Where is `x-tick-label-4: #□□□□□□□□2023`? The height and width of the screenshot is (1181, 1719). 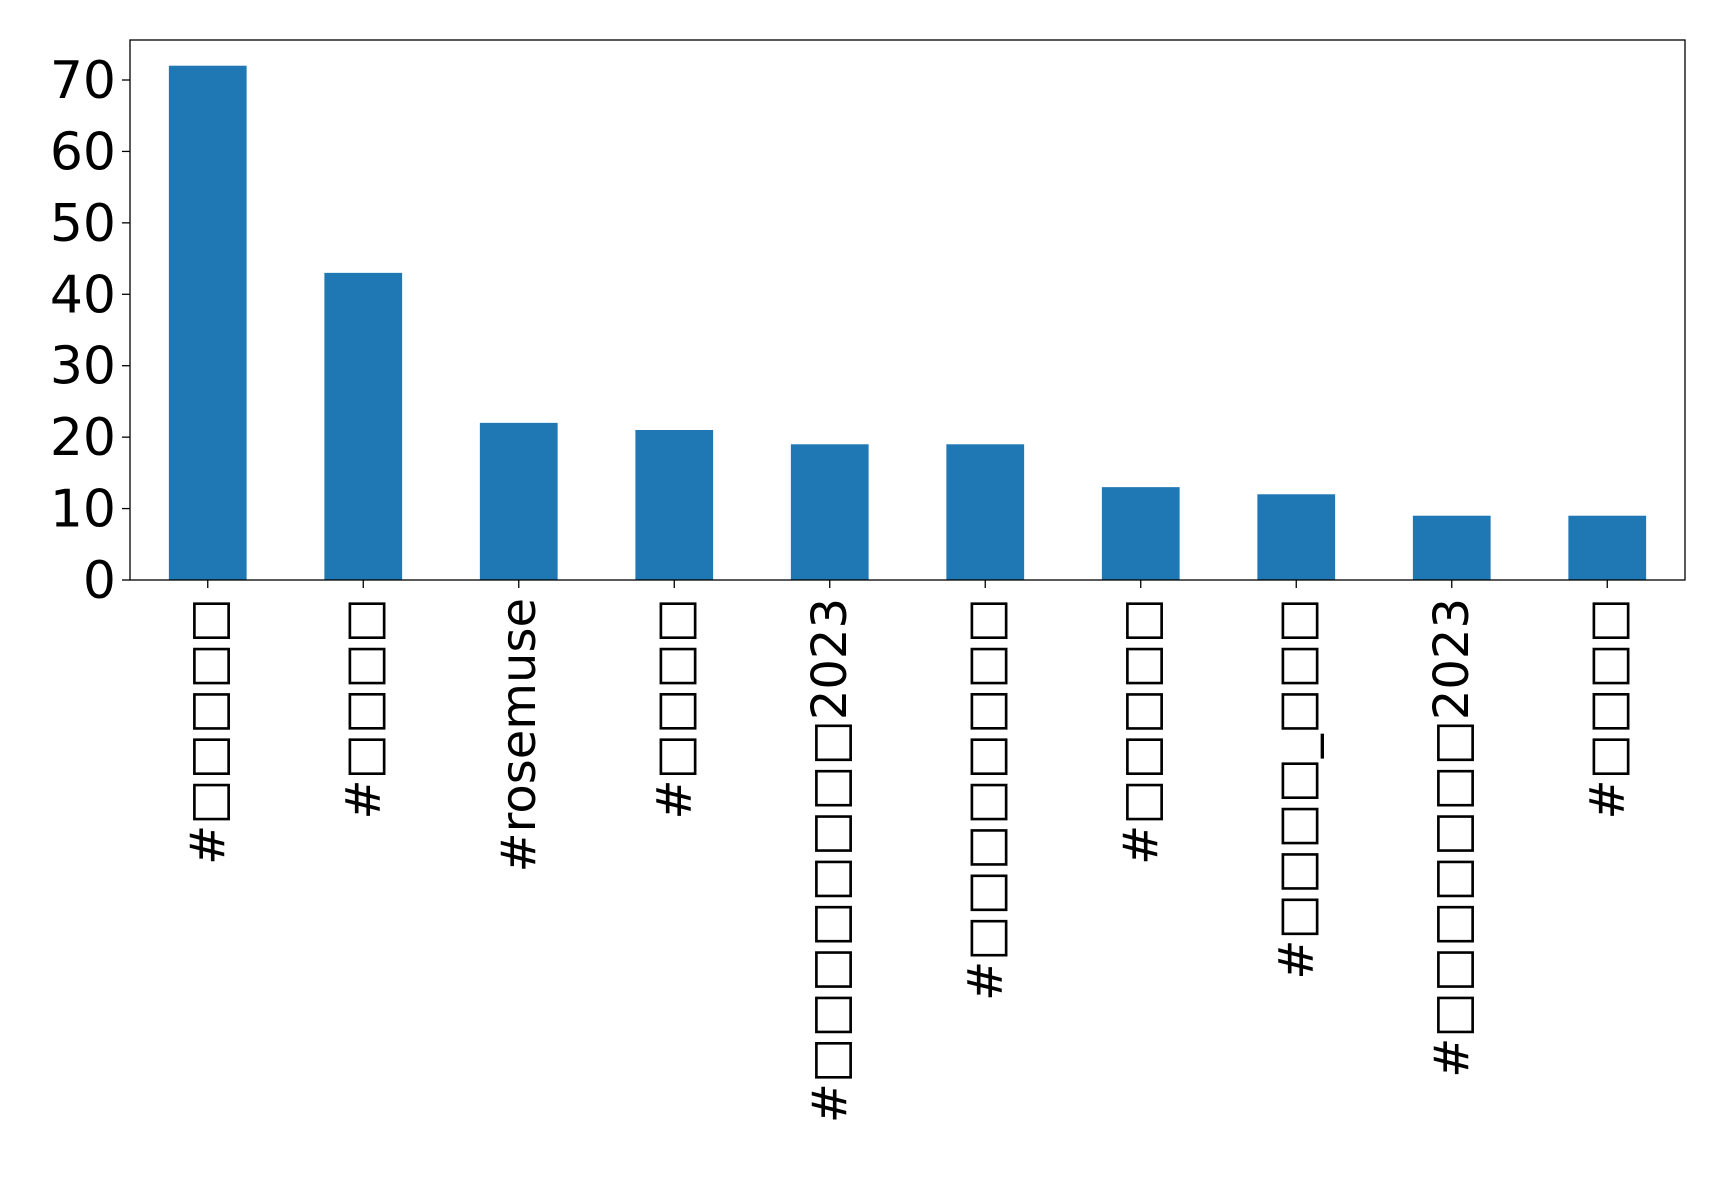 x-tick-label-4: #□□□□□□□□2023 is located at coordinates (830, 860).